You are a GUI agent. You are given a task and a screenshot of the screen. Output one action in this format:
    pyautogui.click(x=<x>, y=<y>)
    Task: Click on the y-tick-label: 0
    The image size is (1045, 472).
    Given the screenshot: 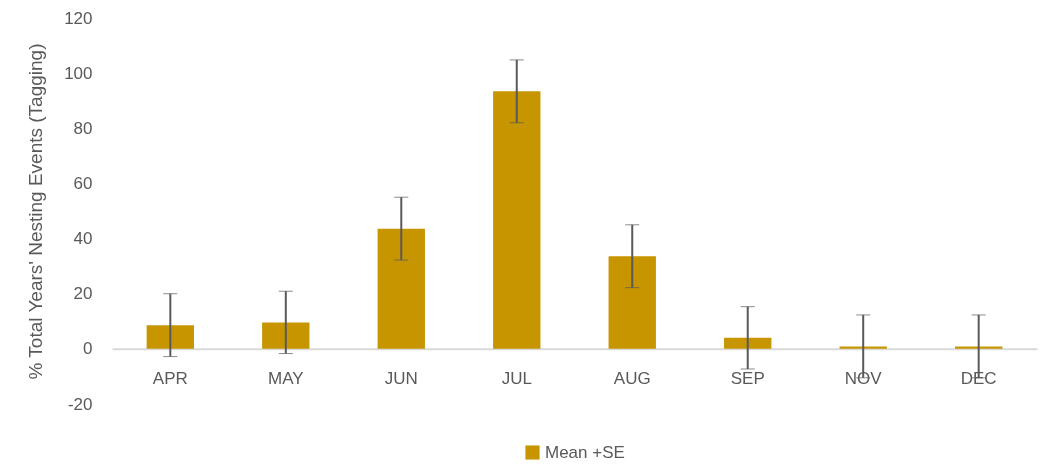 What is the action you would take?
    pyautogui.click(x=88, y=349)
    